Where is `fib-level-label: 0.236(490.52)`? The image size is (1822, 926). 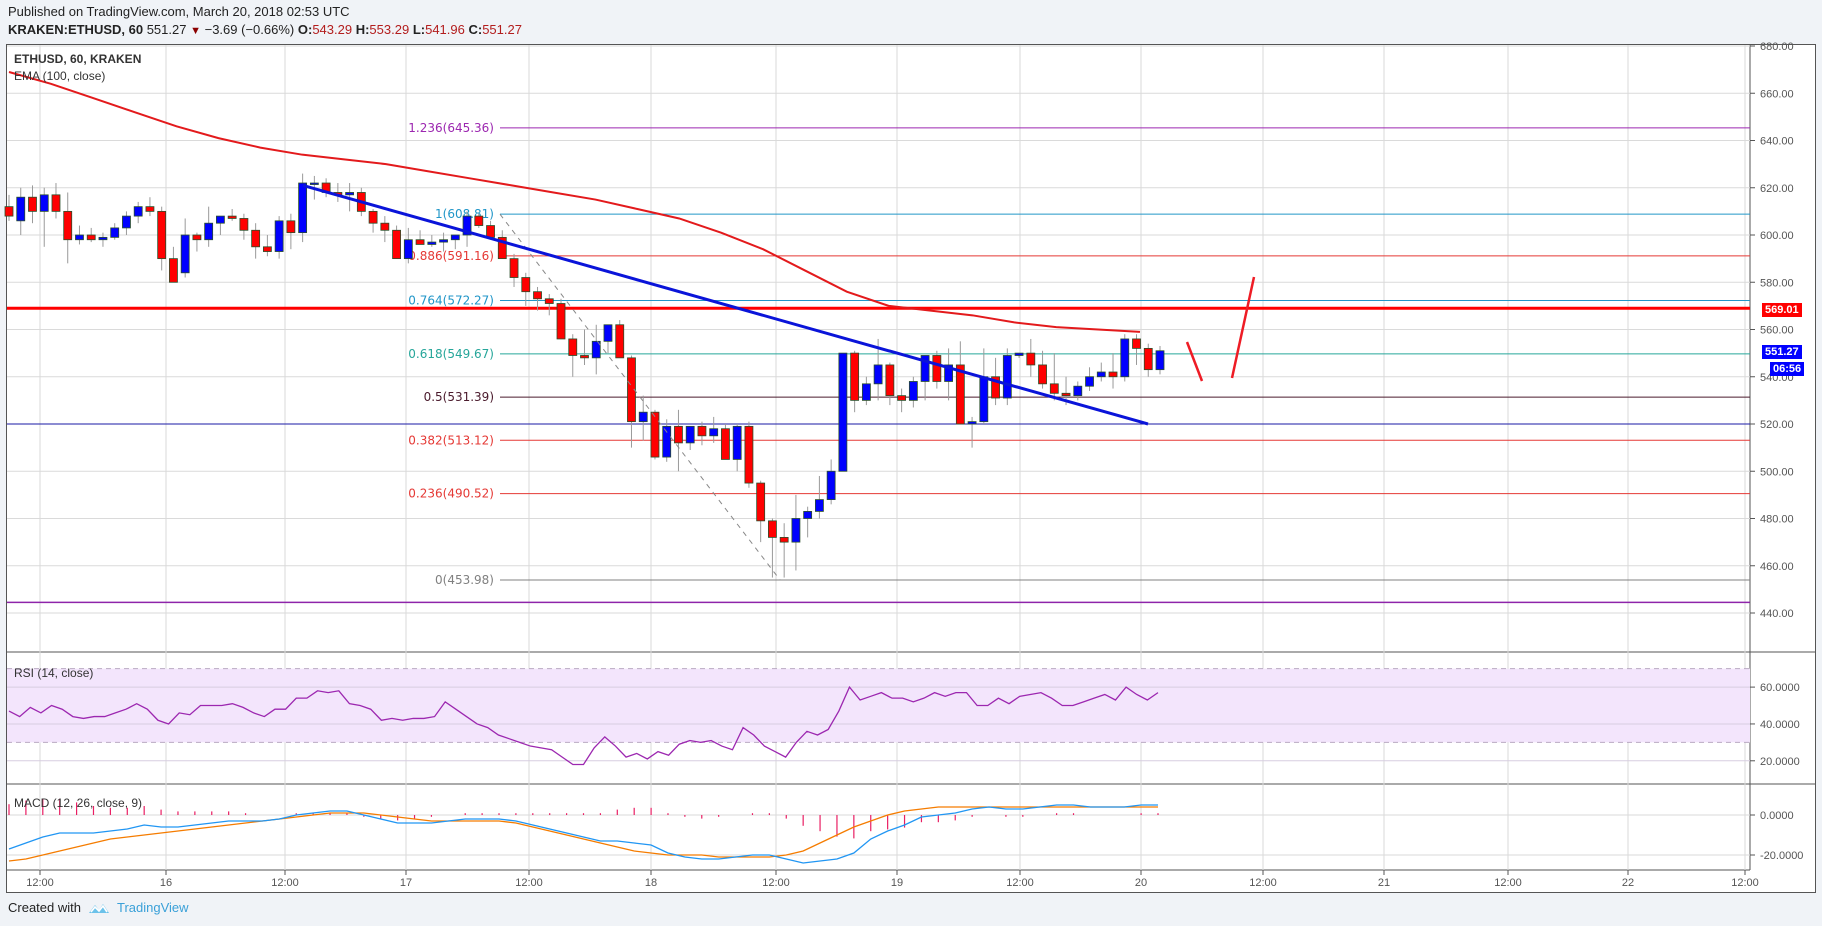 fib-level-label: 0.236(490.52) is located at coordinates (451, 494).